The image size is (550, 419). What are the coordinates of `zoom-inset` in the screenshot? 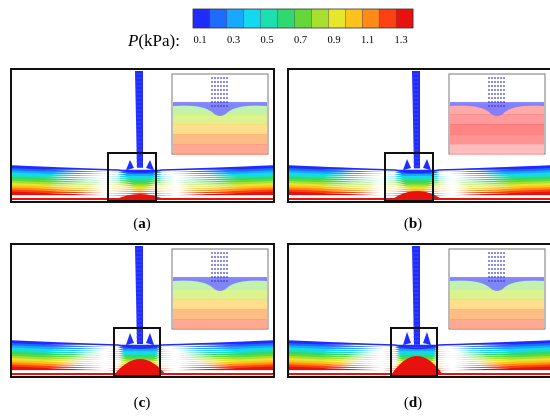 It's located at (497, 114).